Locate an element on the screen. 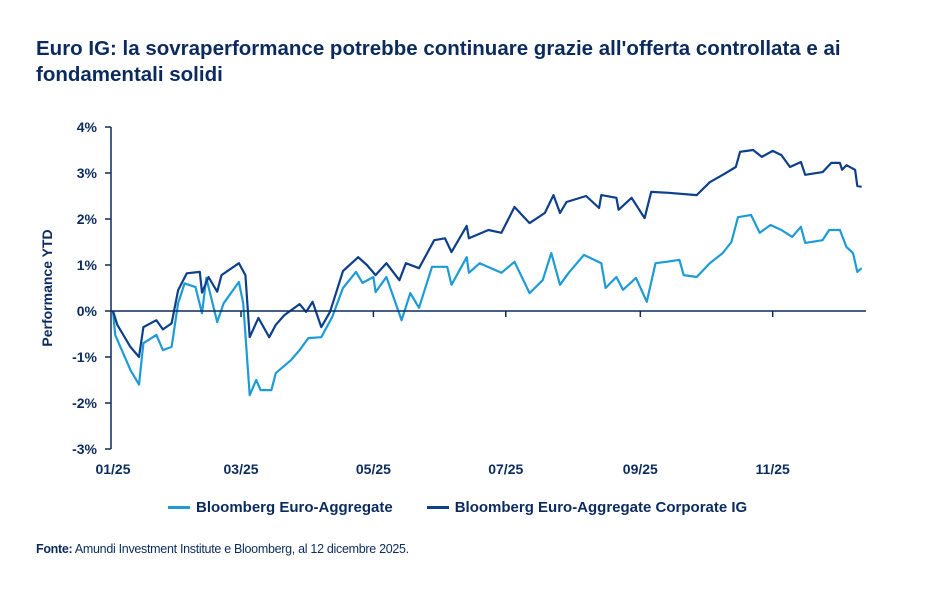 The image size is (926, 600). legend-label: Bloomberg Euro-Aggregate is located at coordinates (294, 507).